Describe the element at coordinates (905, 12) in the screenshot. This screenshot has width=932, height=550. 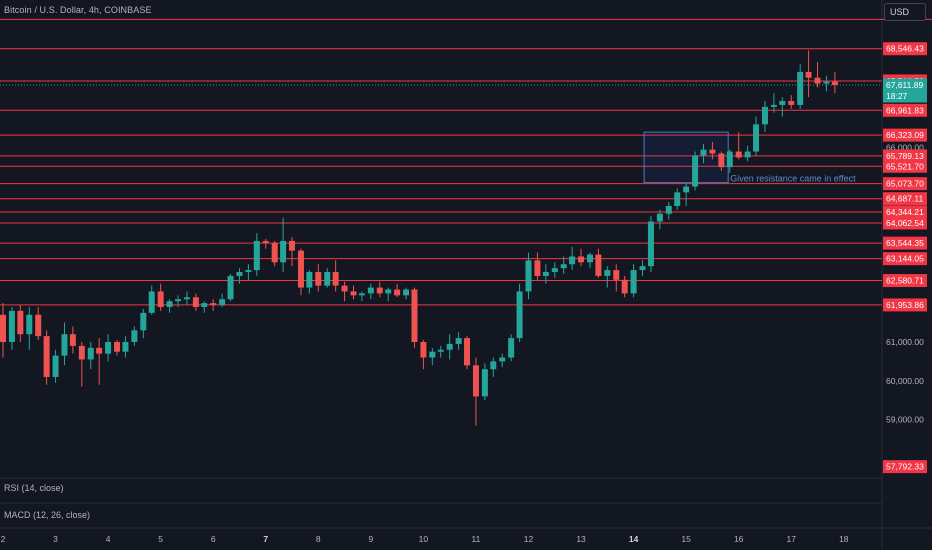
I see `currency-button: USD` at that location.